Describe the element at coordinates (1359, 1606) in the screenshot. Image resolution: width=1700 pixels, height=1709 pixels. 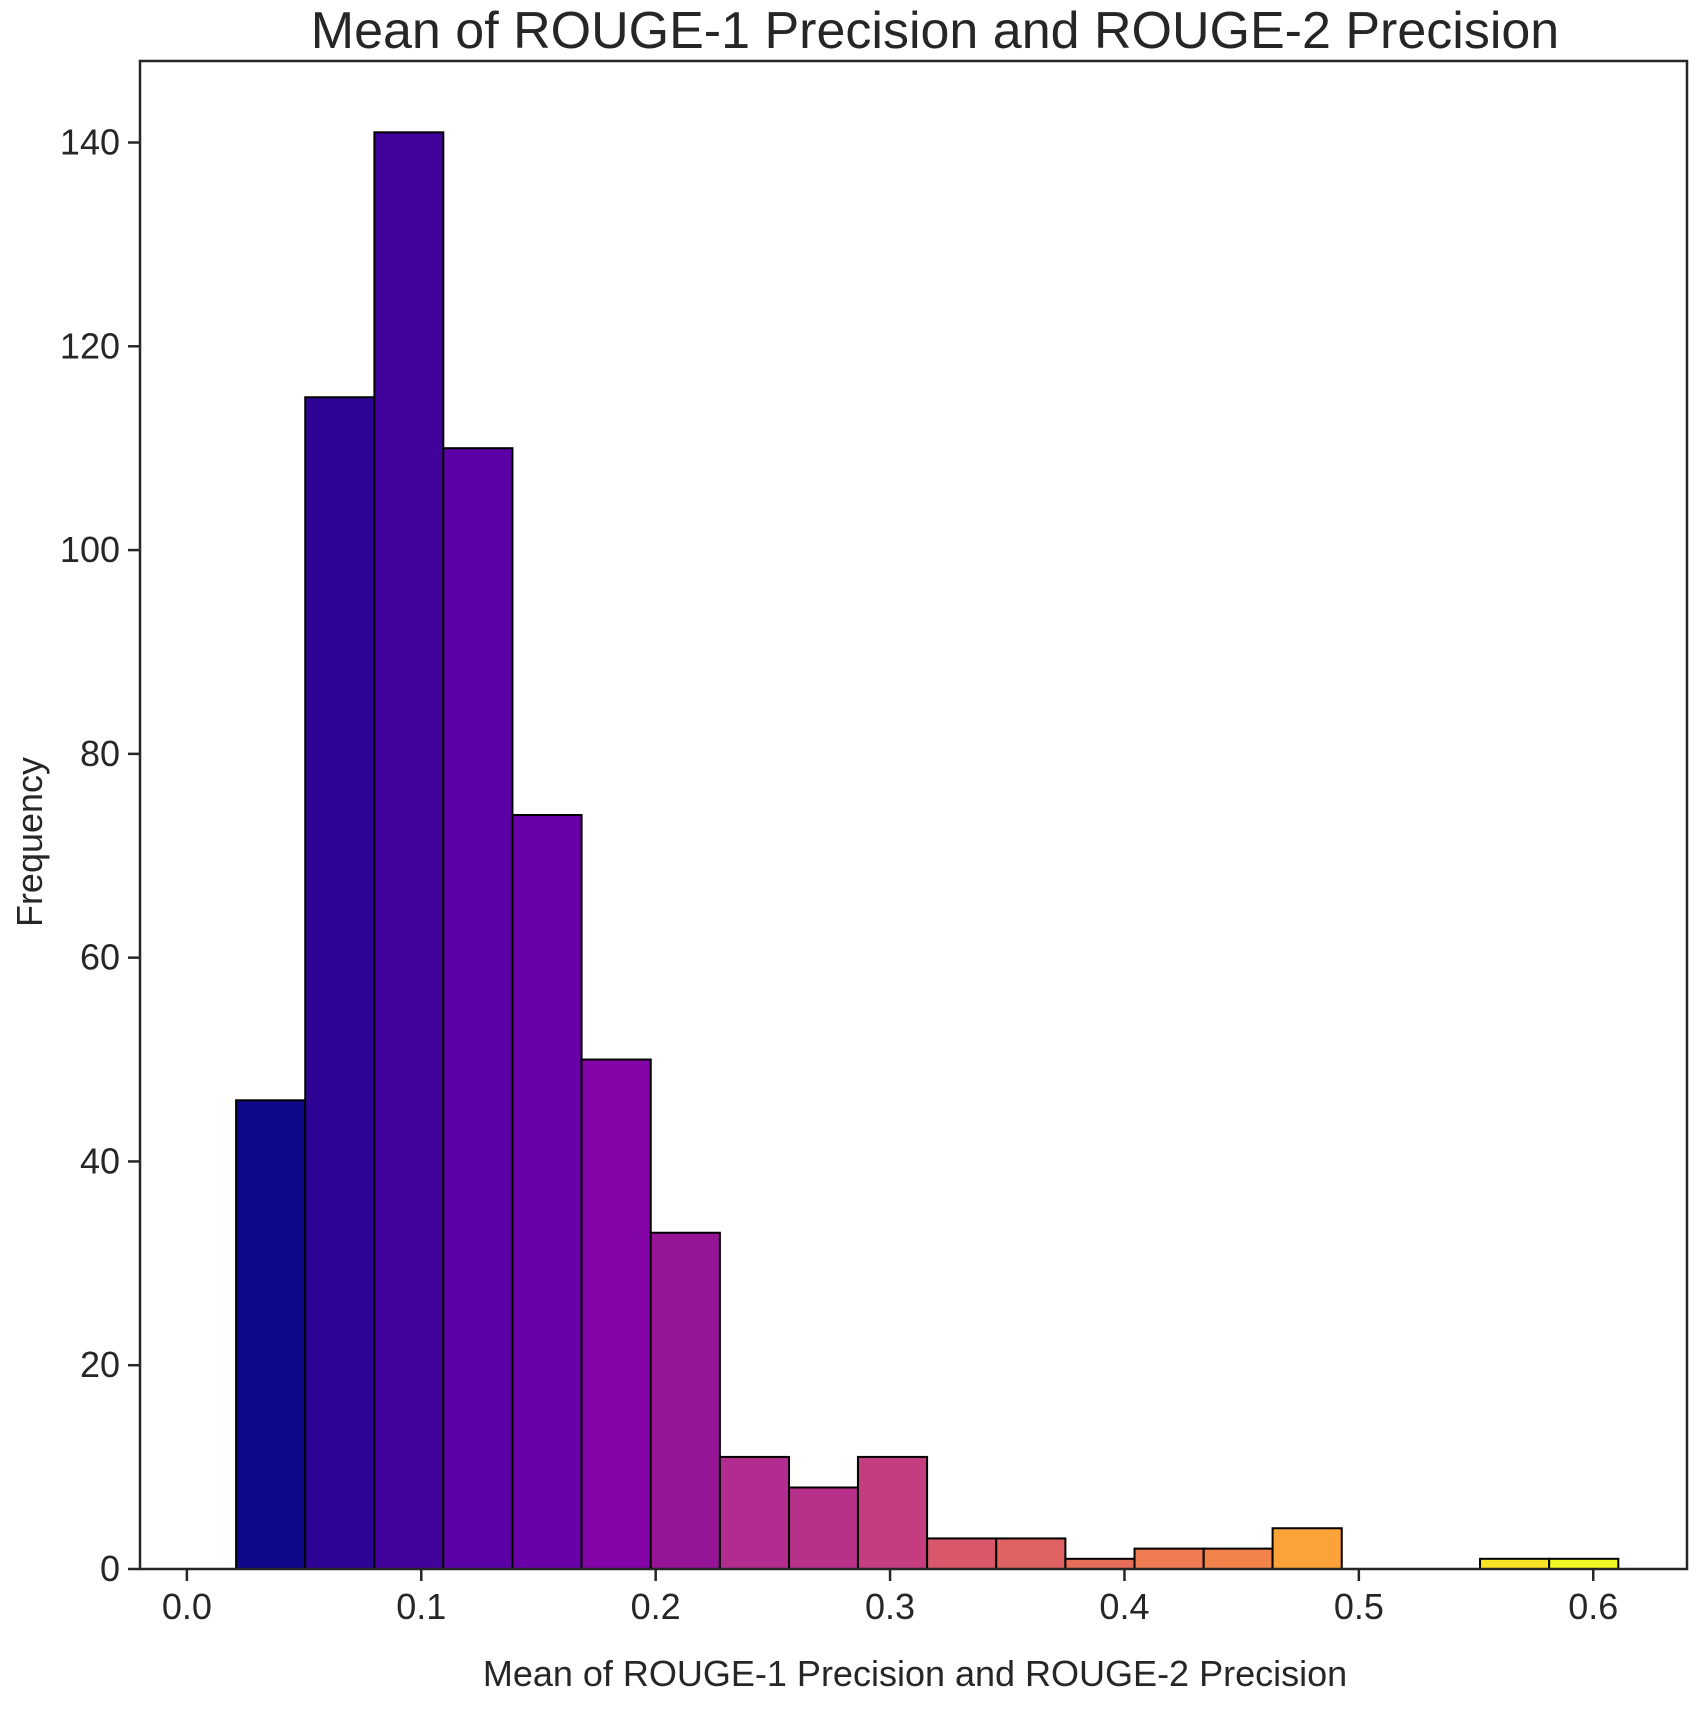
I see `x-tick-label-5: 0.5` at that location.